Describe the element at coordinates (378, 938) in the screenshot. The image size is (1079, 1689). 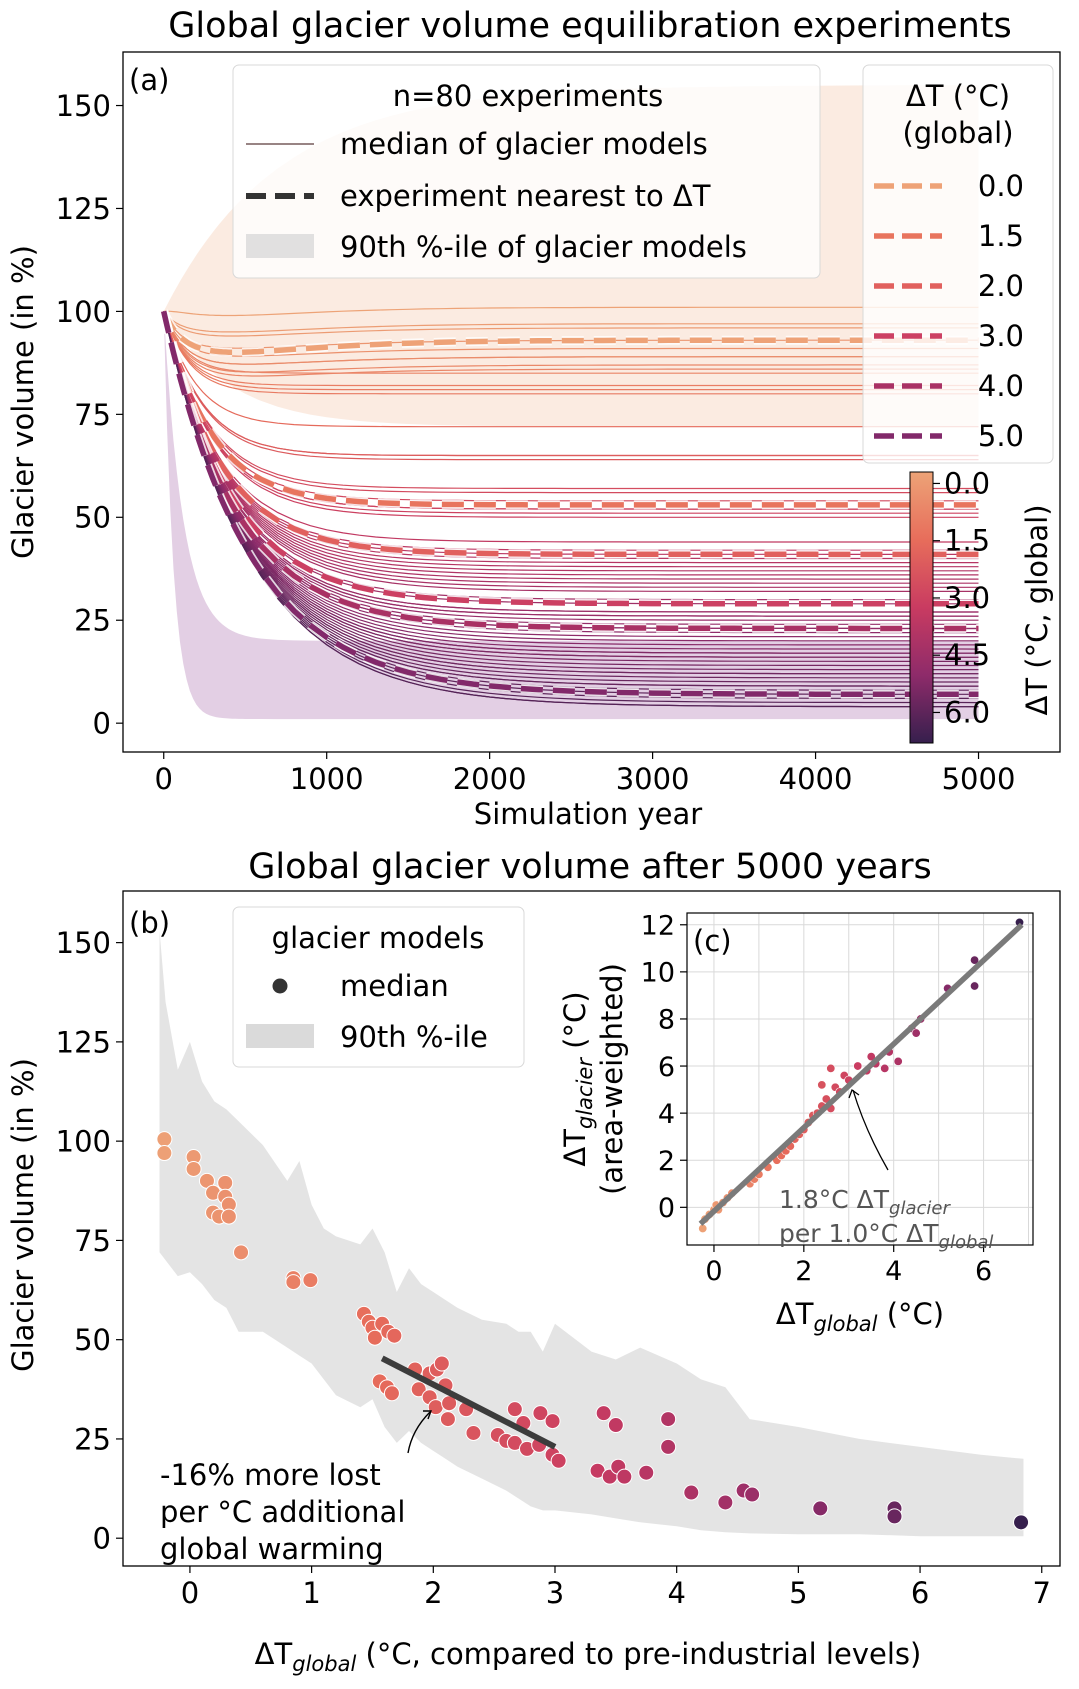
I see `legend-b-title: glacier models` at that location.